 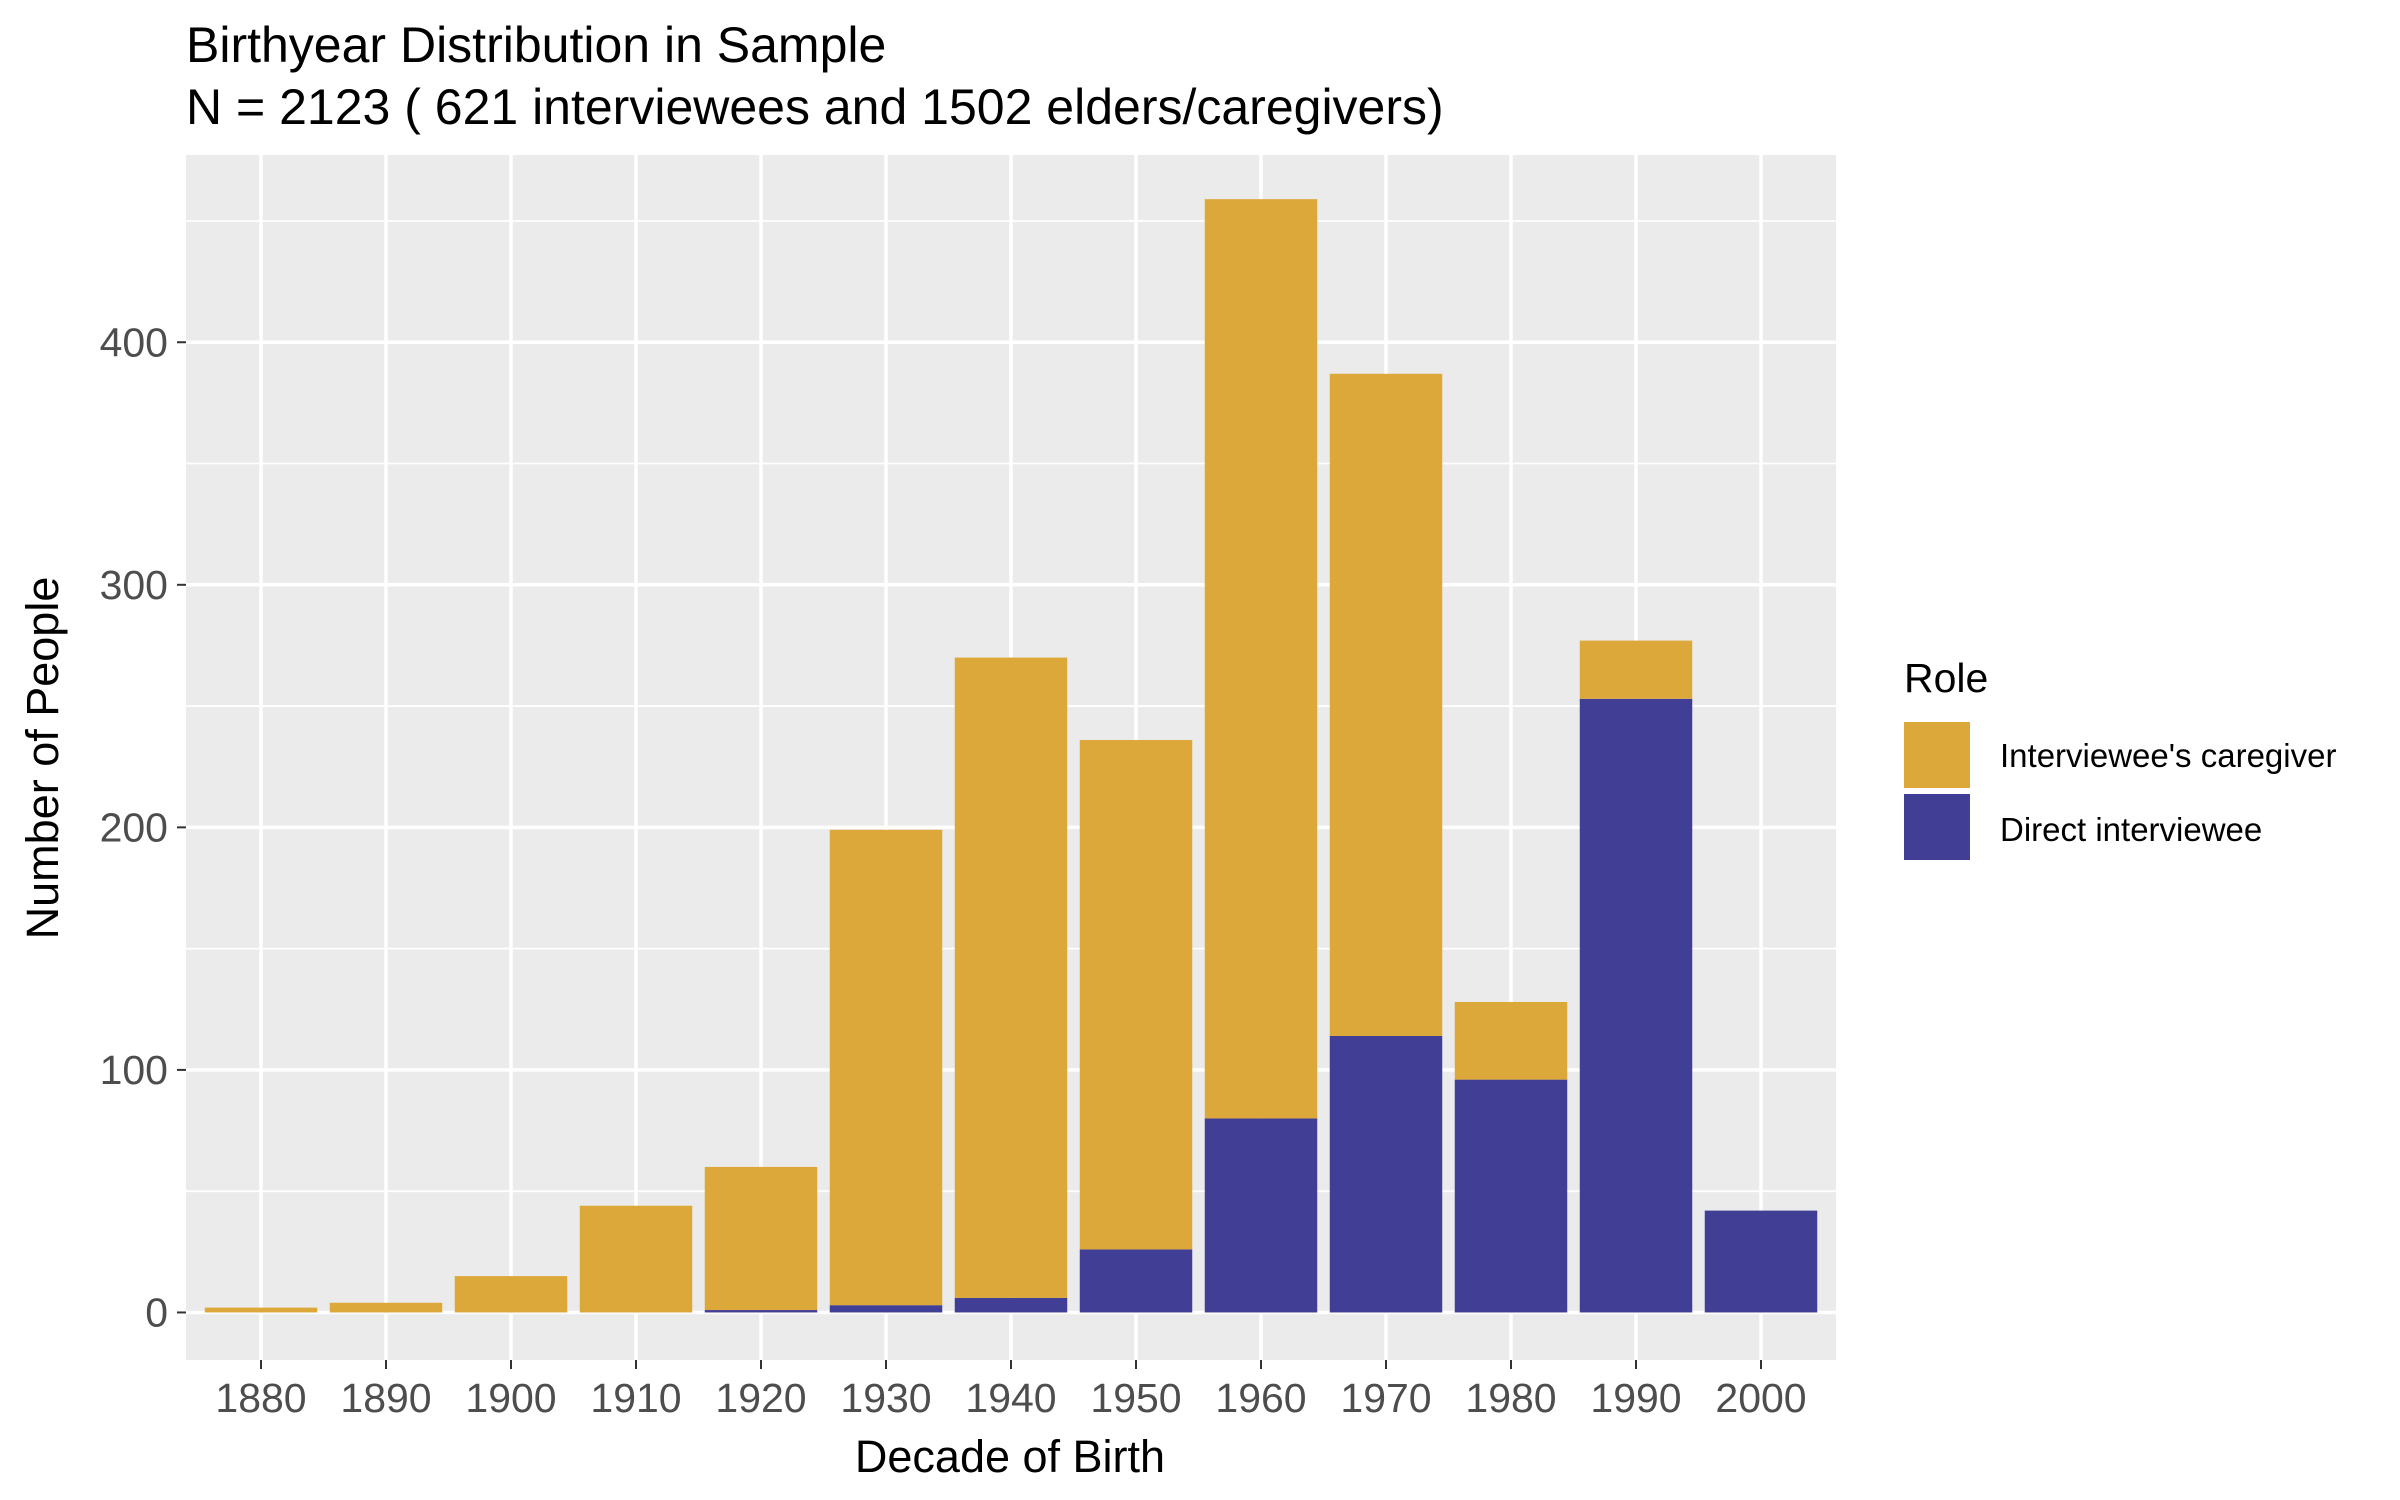 What do you see at coordinates (134, 342) in the screenshot?
I see `y-tick-label: 400` at bounding box center [134, 342].